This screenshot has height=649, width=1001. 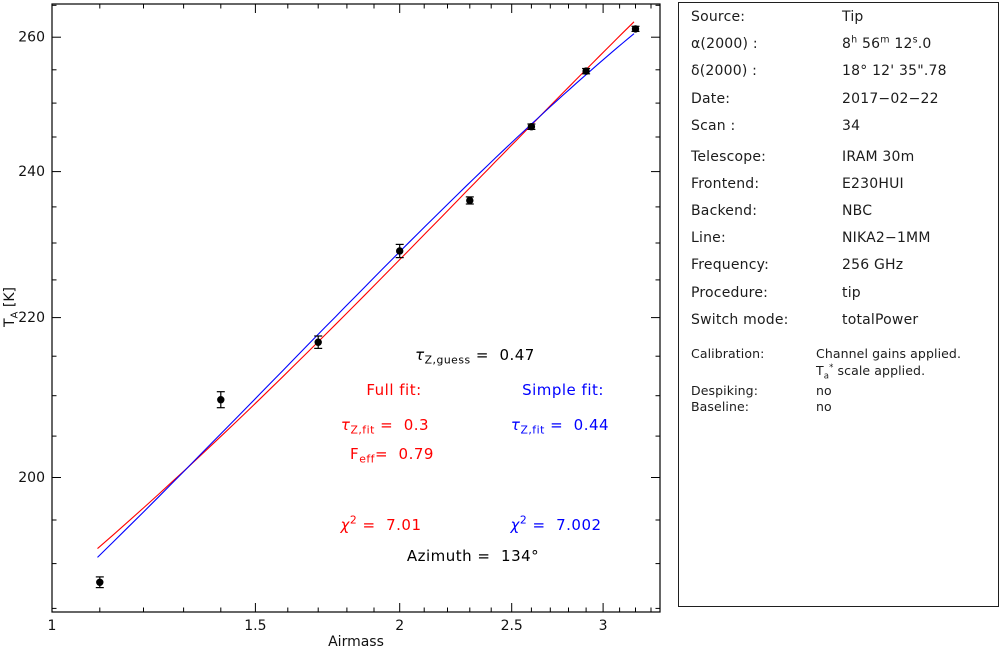 I want to click on info-row-label: Telescope:, so click(x=729, y=157).